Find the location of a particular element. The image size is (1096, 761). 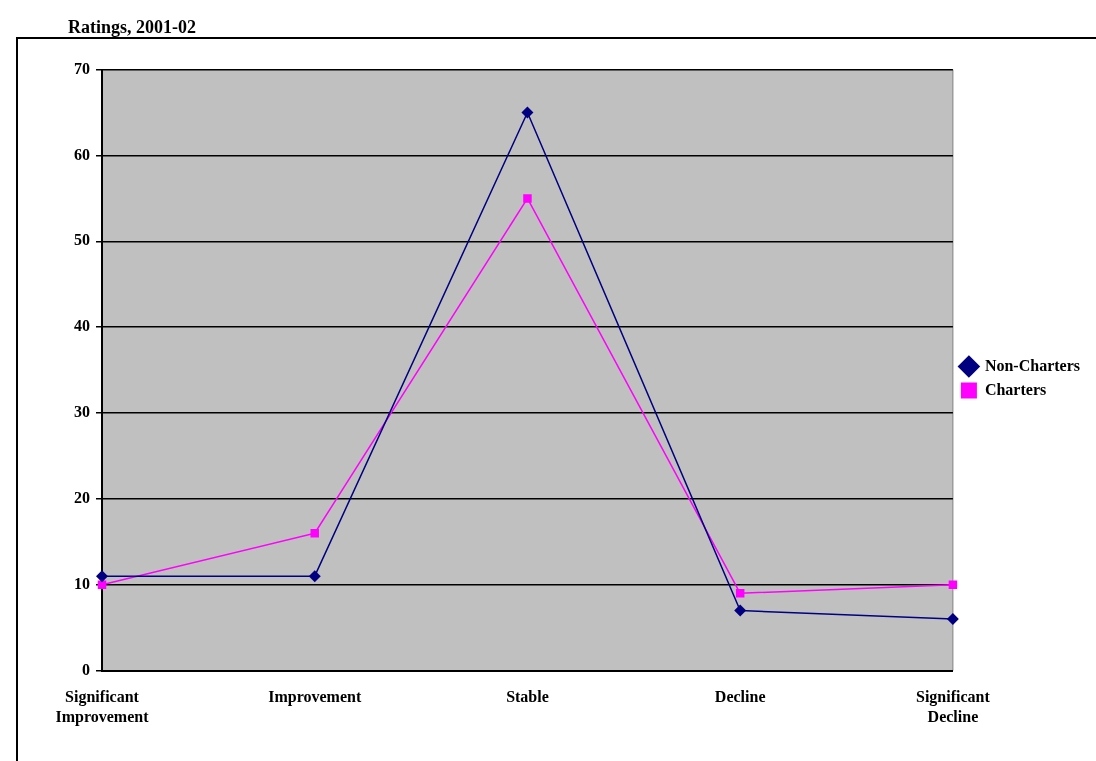

chart-title: Ratings, 2001-02 is located at coordinates (132, 27).